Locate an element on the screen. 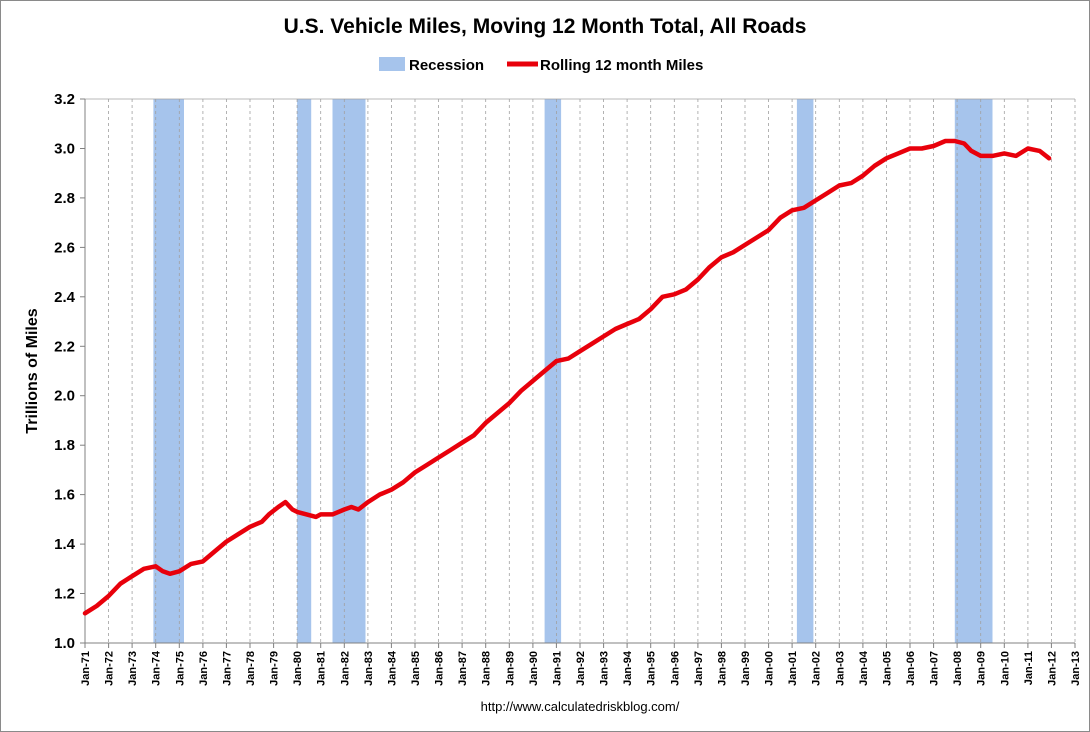  legend-label-recession: Recession is located at coordinates (446, 65).